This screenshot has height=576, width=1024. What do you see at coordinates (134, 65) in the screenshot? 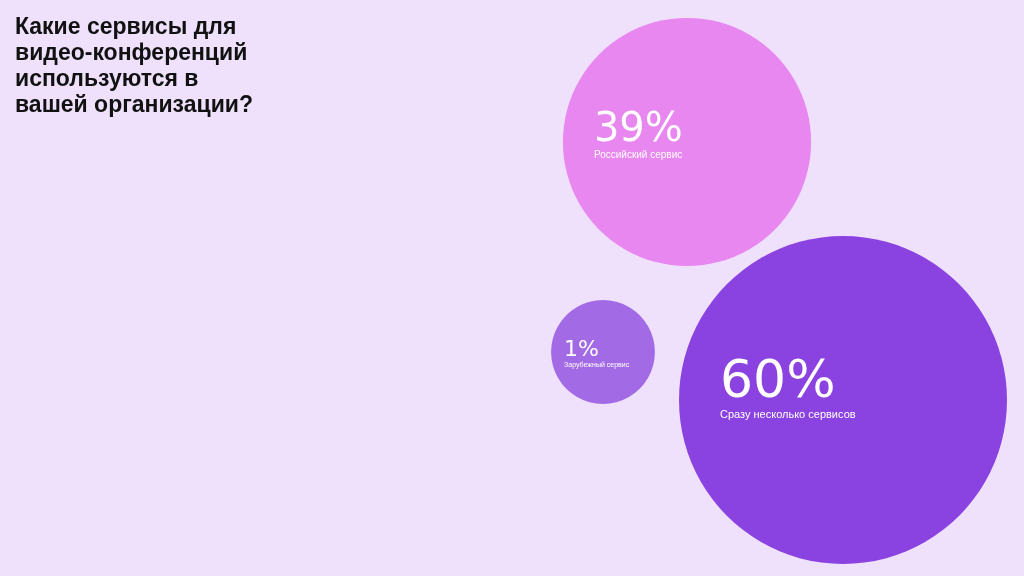
I see `text: Какие сервисы для видео-конференций используются в вашей организации?` at bounding box center [134, 65].